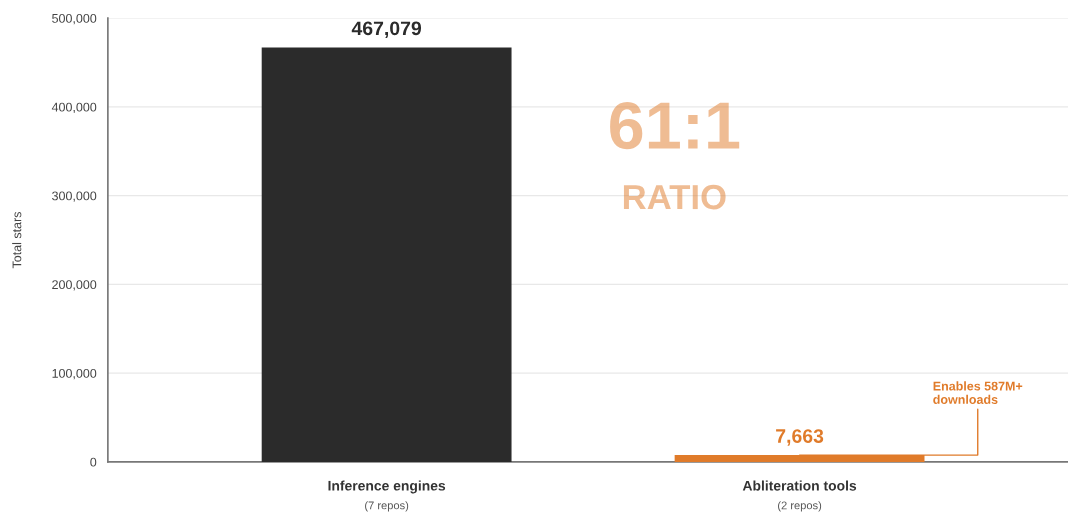  What do you see at coordinates (93, 462) in the screenshot?
I see `y-tick-label: 0` at bounding box center [93, 462].